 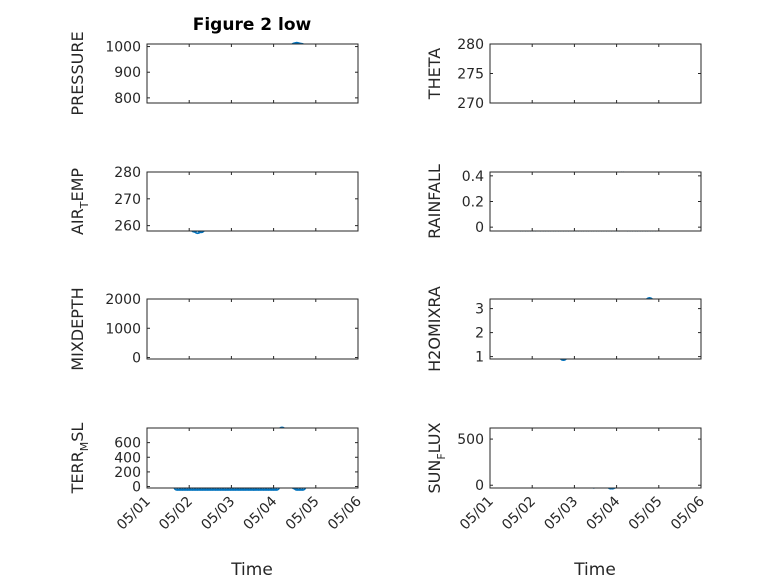 What do you see at coordinates (79, 459) in the screenshot?
I see `y-axis-label: TERRMSL` at bounding box center [79, 459].